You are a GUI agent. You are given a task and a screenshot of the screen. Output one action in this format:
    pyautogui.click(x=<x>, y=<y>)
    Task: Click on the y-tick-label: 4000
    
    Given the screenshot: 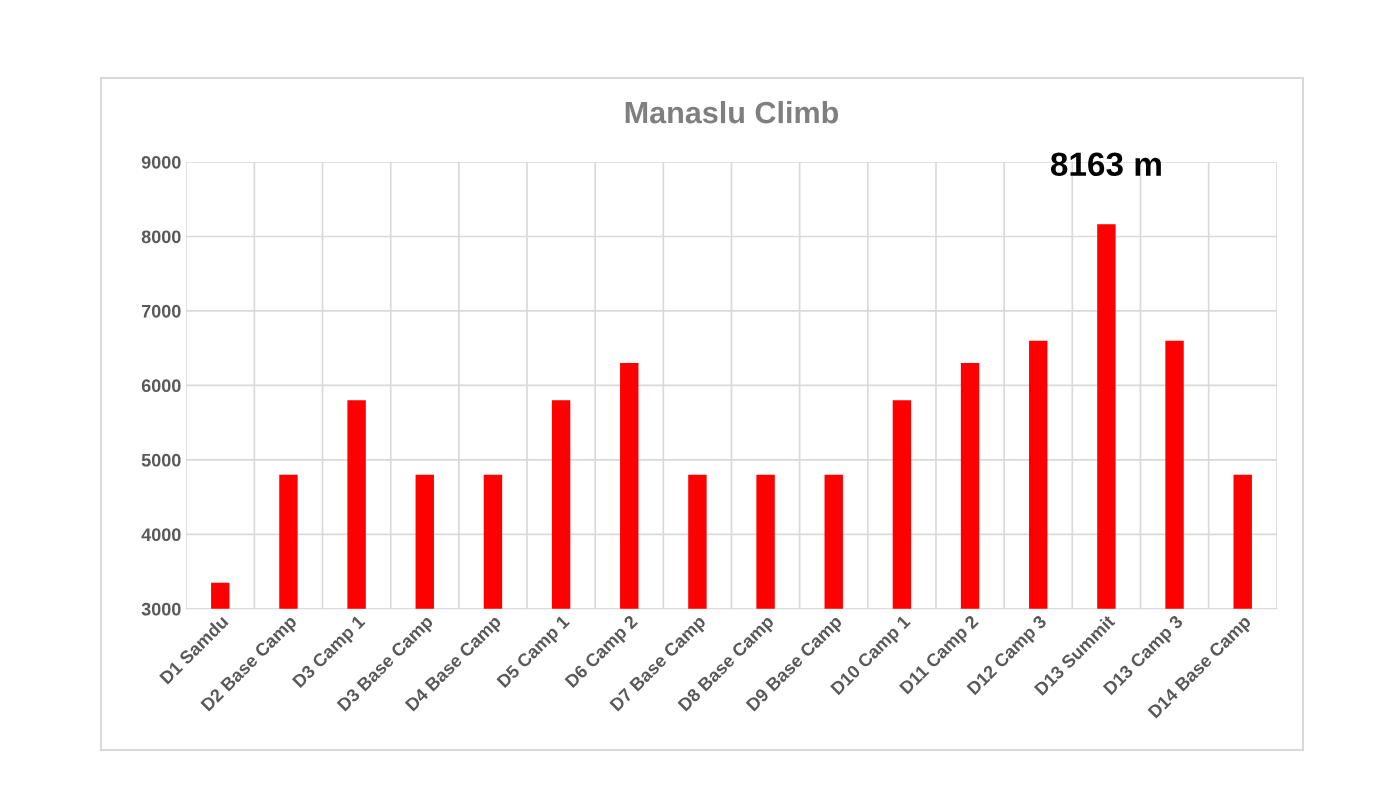 What is the action you would take?
    pyautogui.click(x=161, y=535)
    